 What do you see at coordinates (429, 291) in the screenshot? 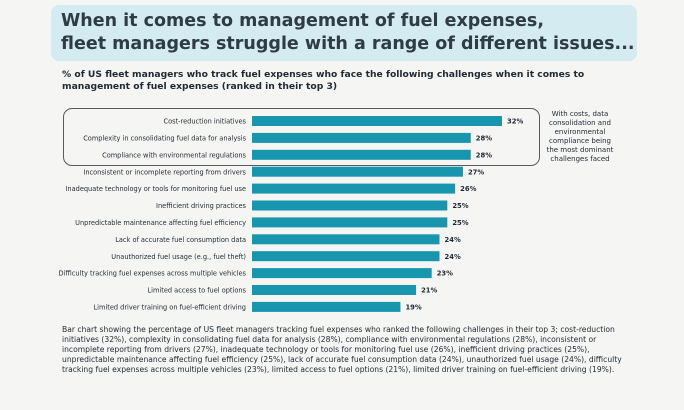
I see `bar-value-label: 21%` at bounding box center [429, 291].